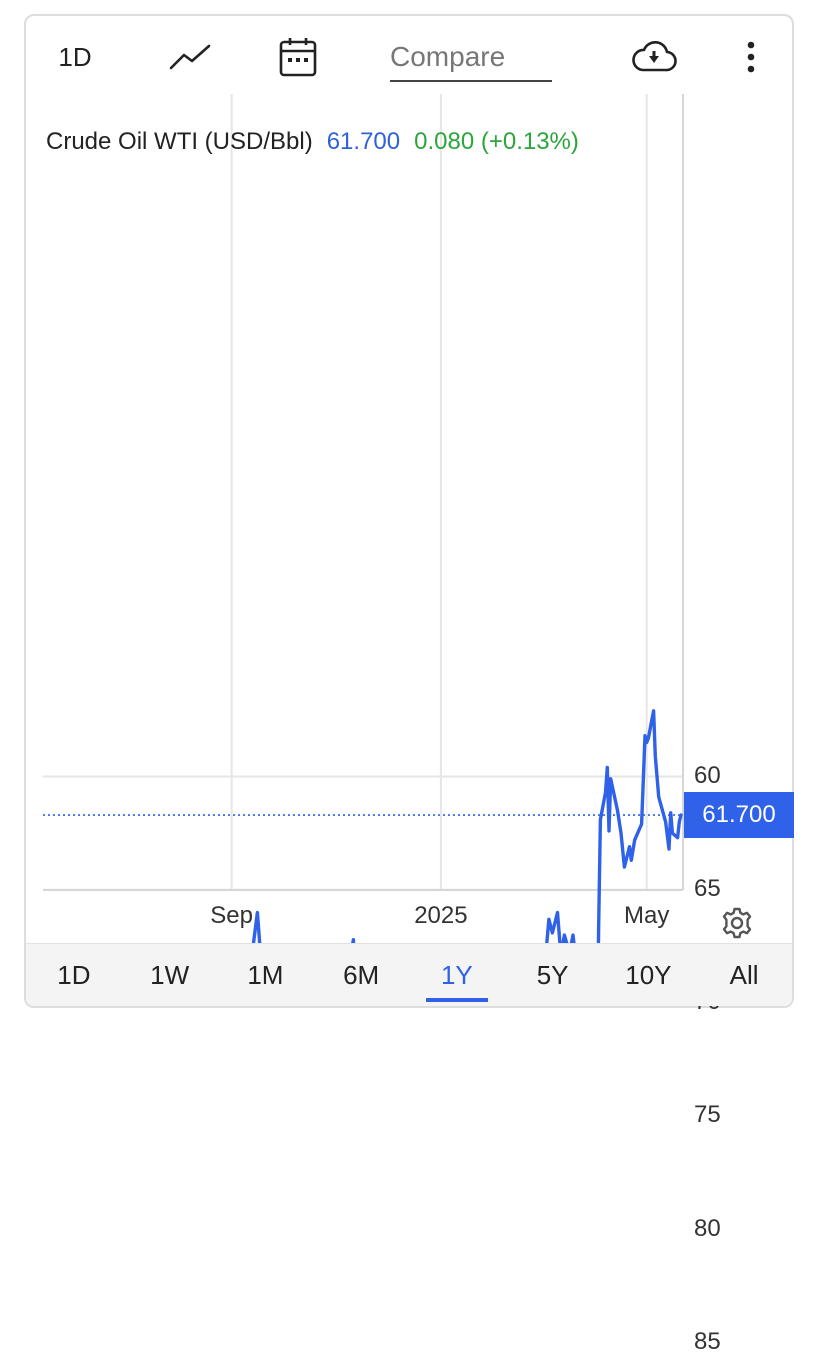 The height and width of the screenshot is (1356, 819). Describe the element at coordinates (648, 974) in the screenshot. I see `range-10y: 10Y` at that location.